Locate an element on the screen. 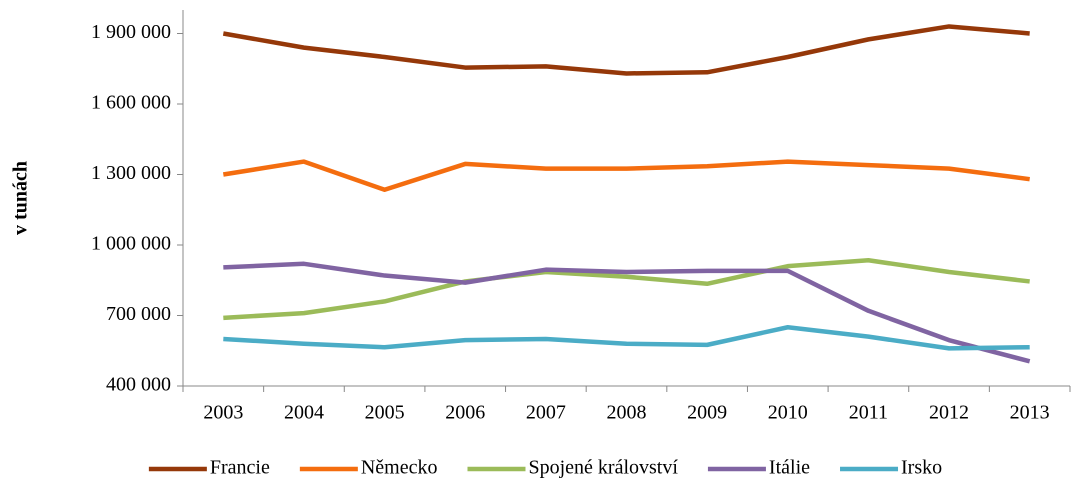 This screenshot has height=484, width=1091. y-tick-label: 1 300 000 is located at coordinates (131, 173).